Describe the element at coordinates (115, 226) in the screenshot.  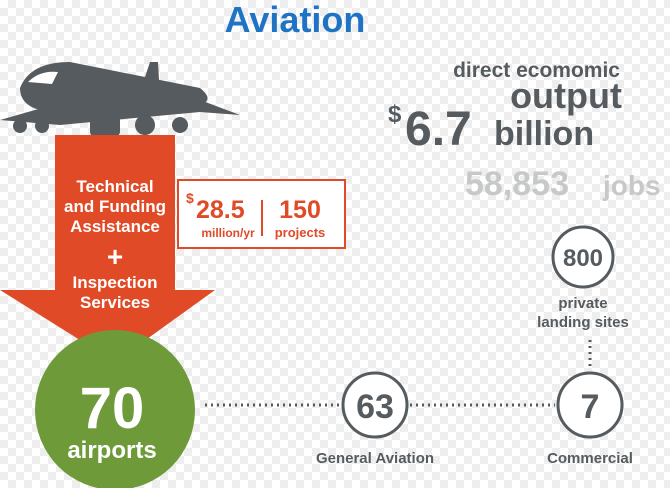
I see `assist-text: Assistance` at that location.